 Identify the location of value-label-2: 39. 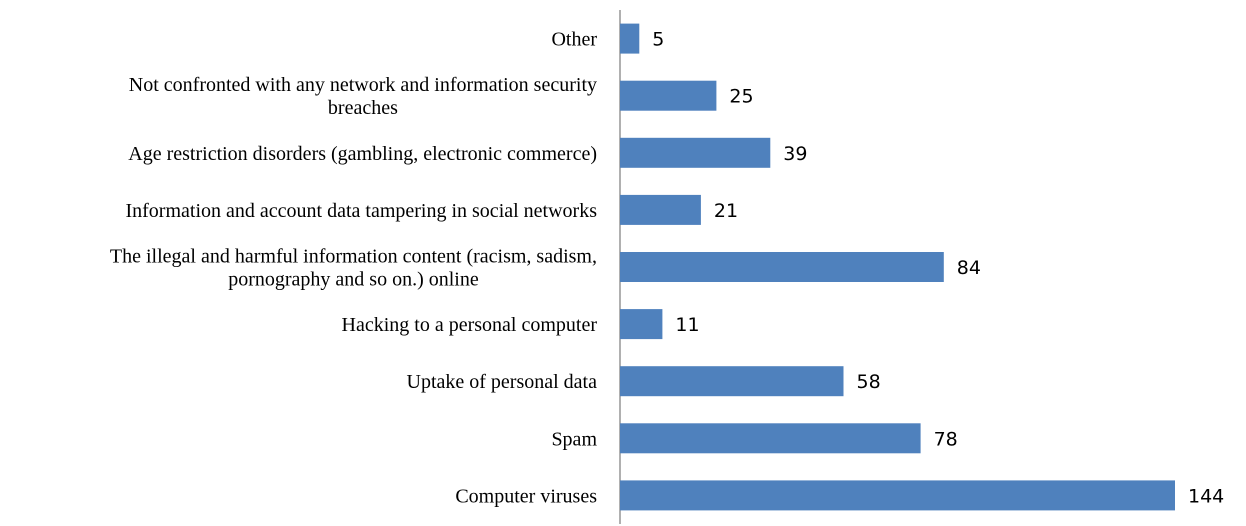
(795, 154).